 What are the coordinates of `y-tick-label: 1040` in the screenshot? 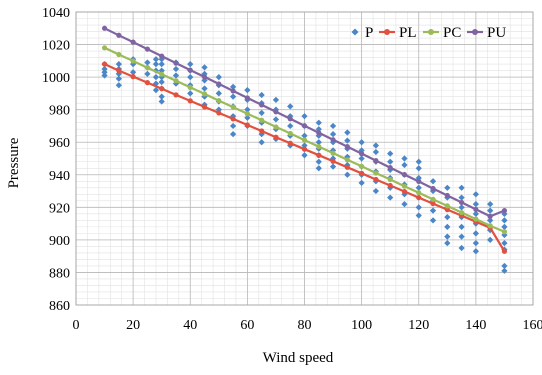 It's located at (56, 13).